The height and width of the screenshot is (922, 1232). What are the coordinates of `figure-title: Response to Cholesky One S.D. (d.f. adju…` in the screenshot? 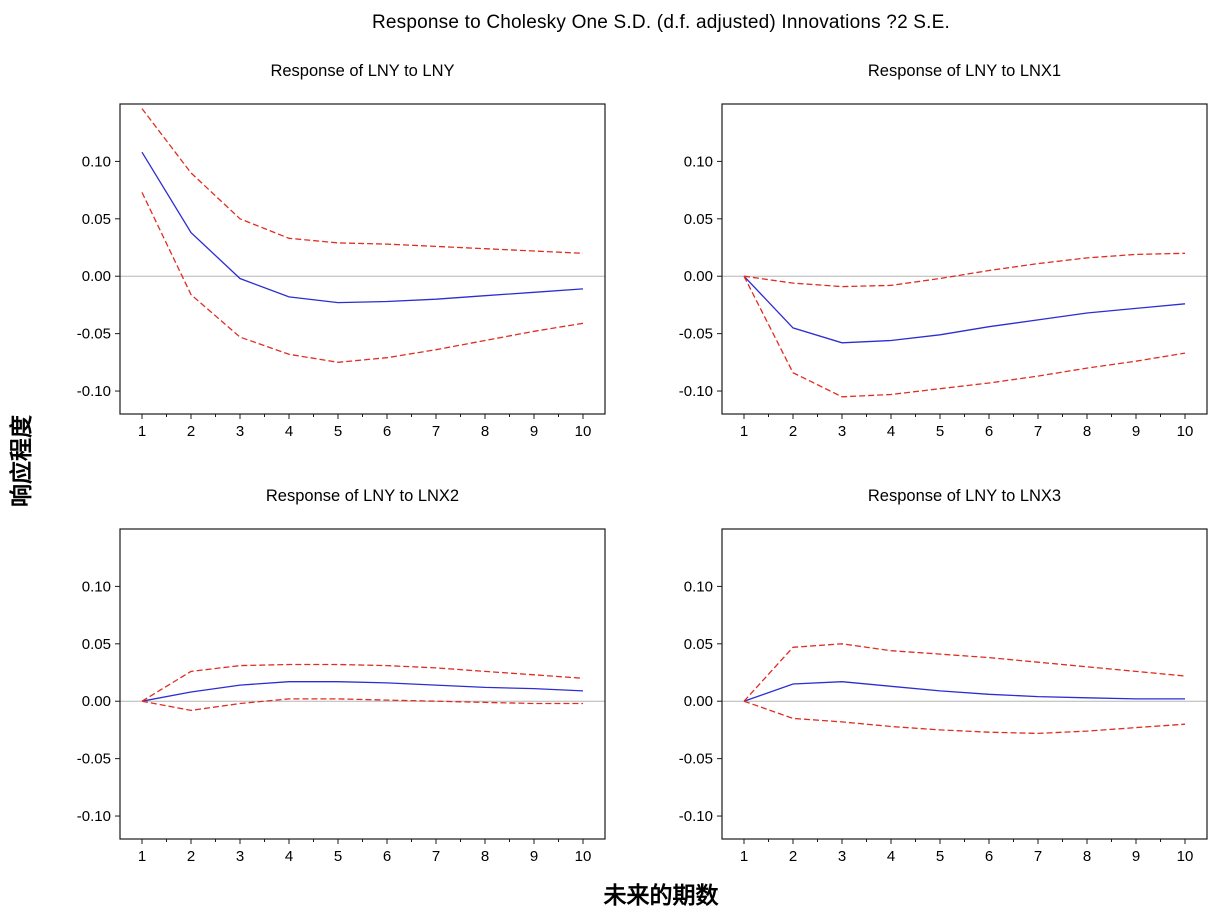 It's located at (661, 22).